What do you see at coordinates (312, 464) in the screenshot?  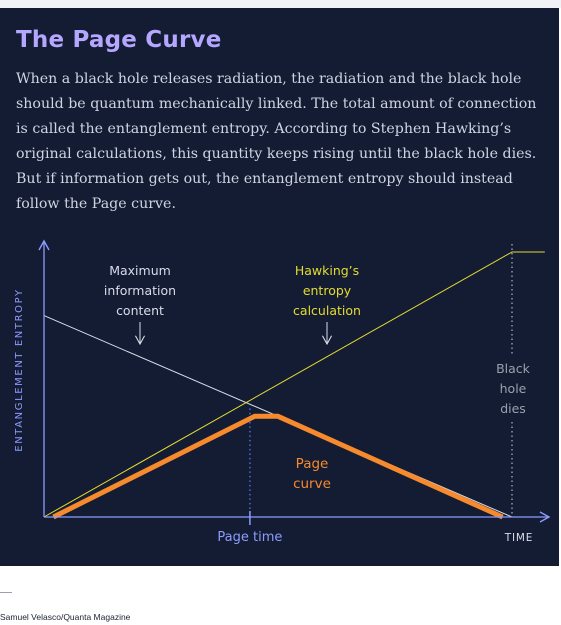 I see `page-curve-label-line-1: Page` at bounding box center [312, 464].